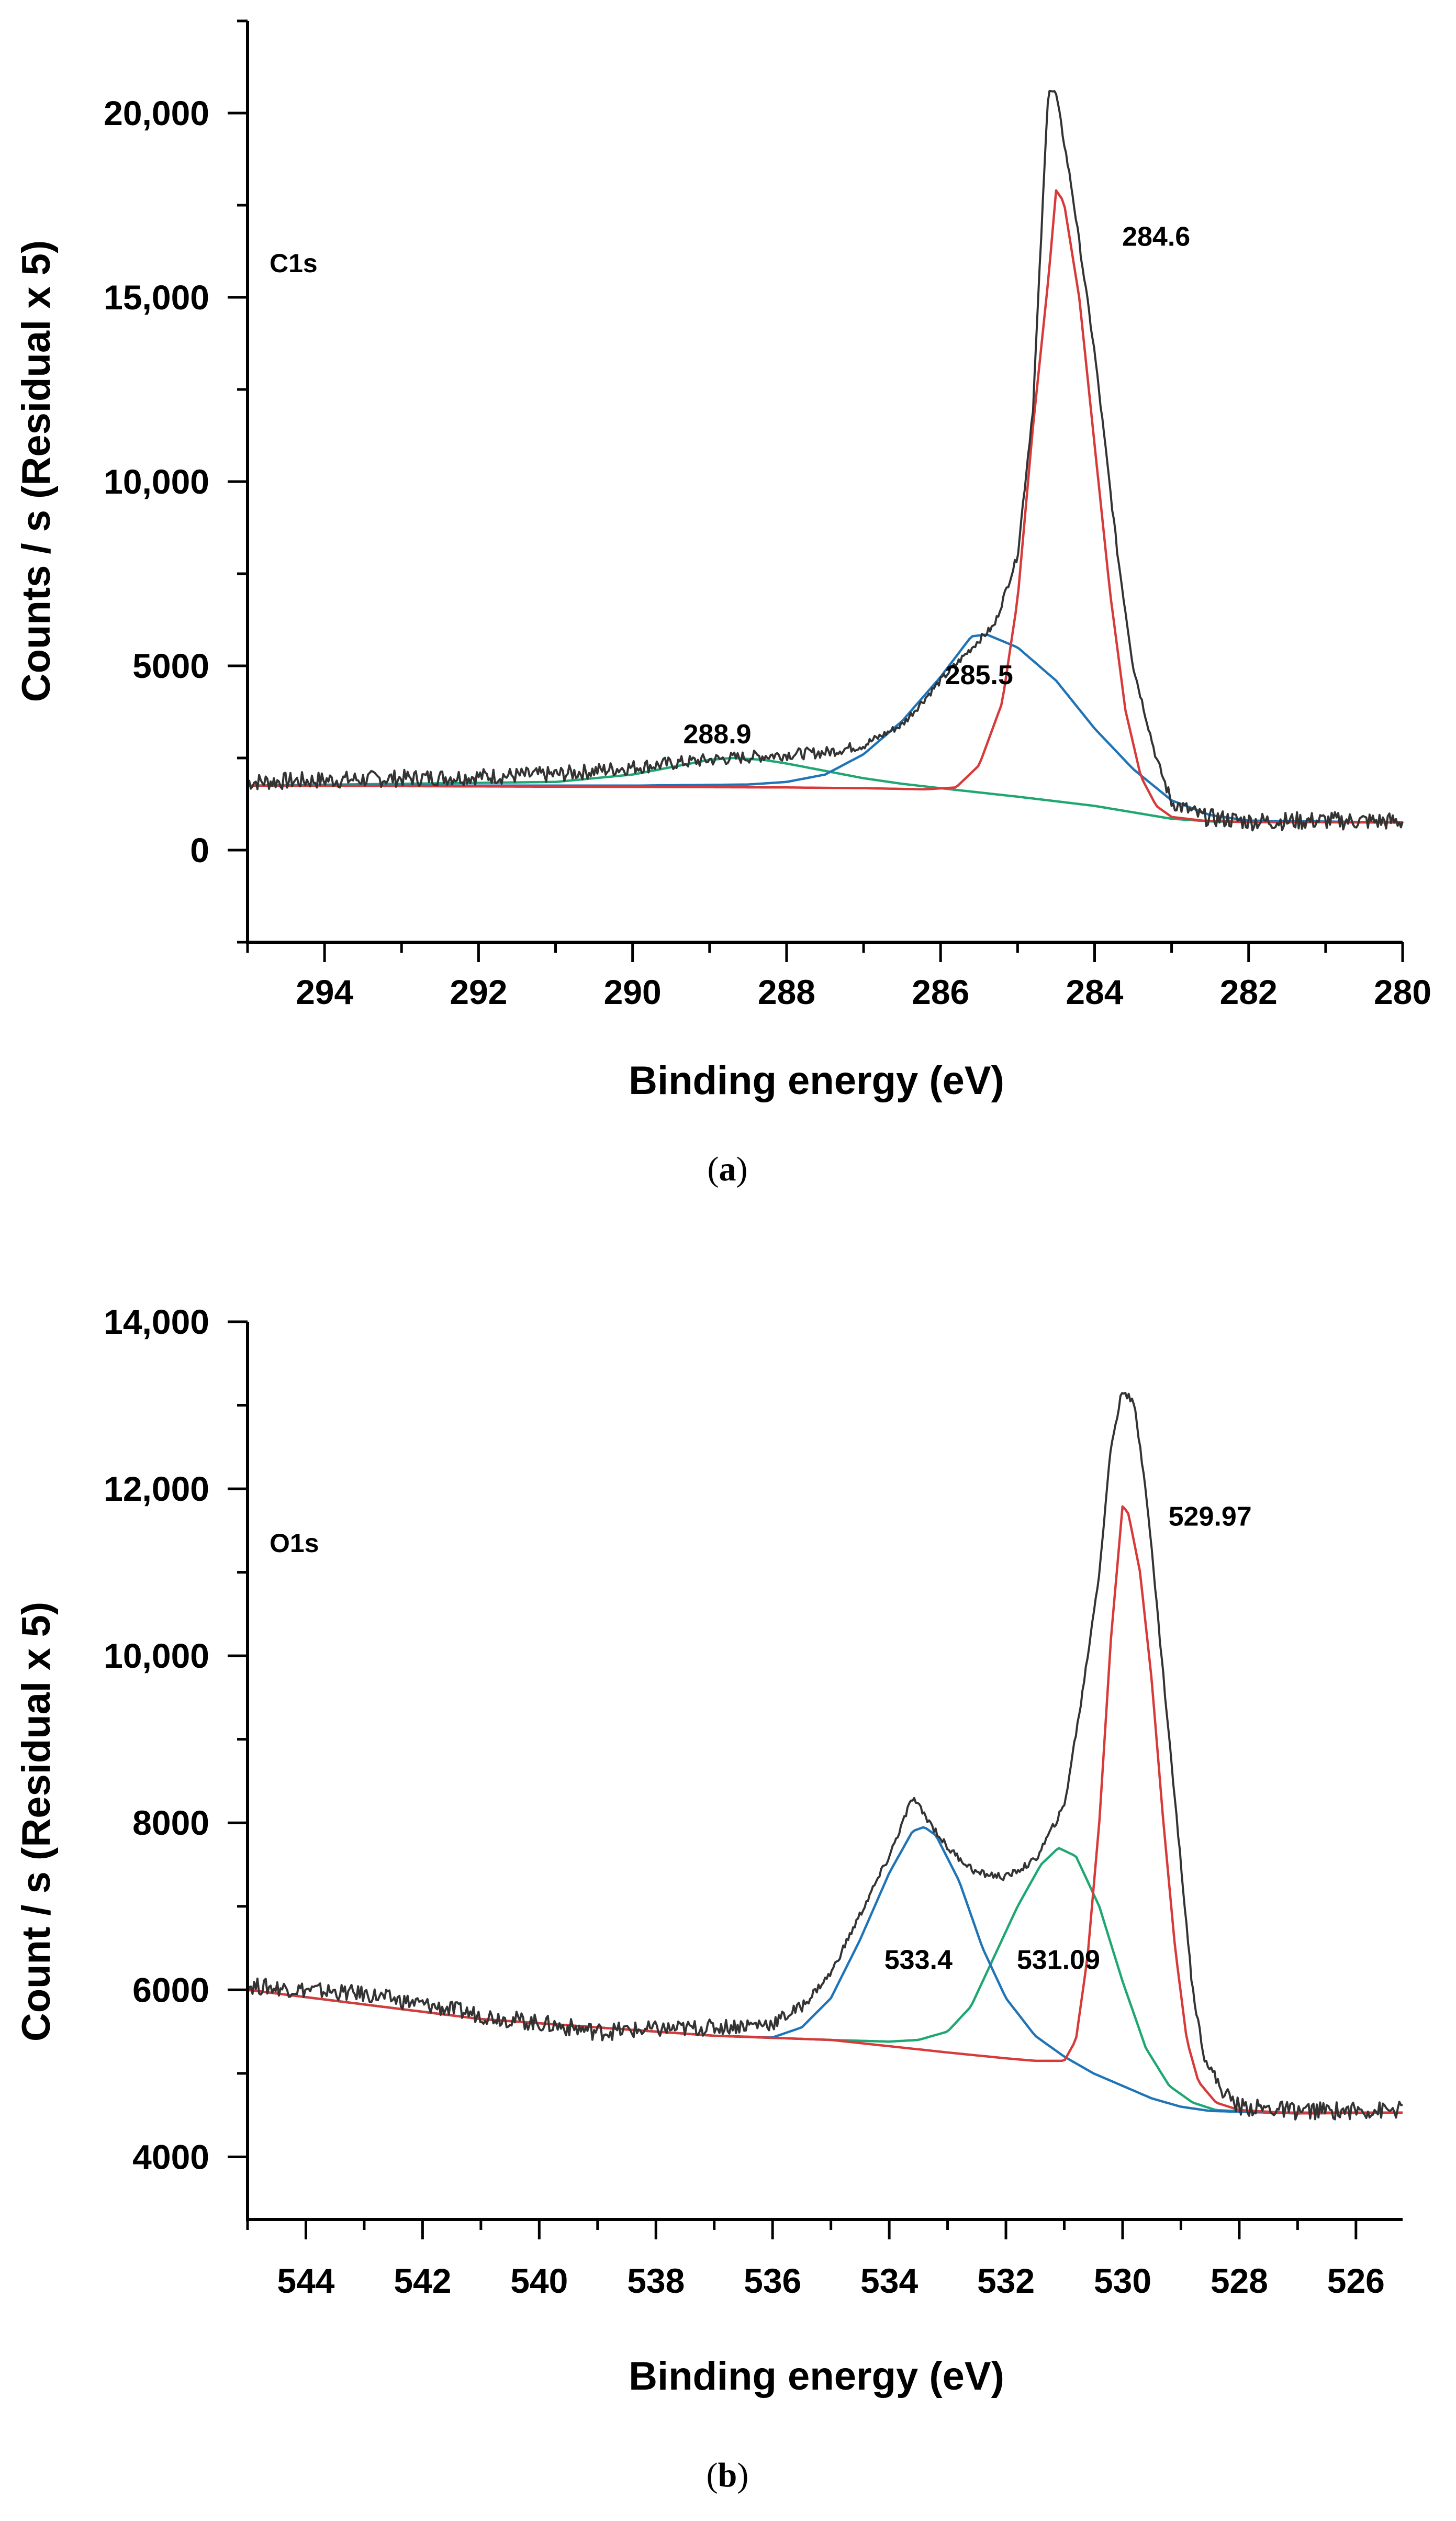  What do you see at coordinates (478, 992) in the screenshot?
I see `panel-a-x-tick-label: 292` at bounding box center [478, 992].